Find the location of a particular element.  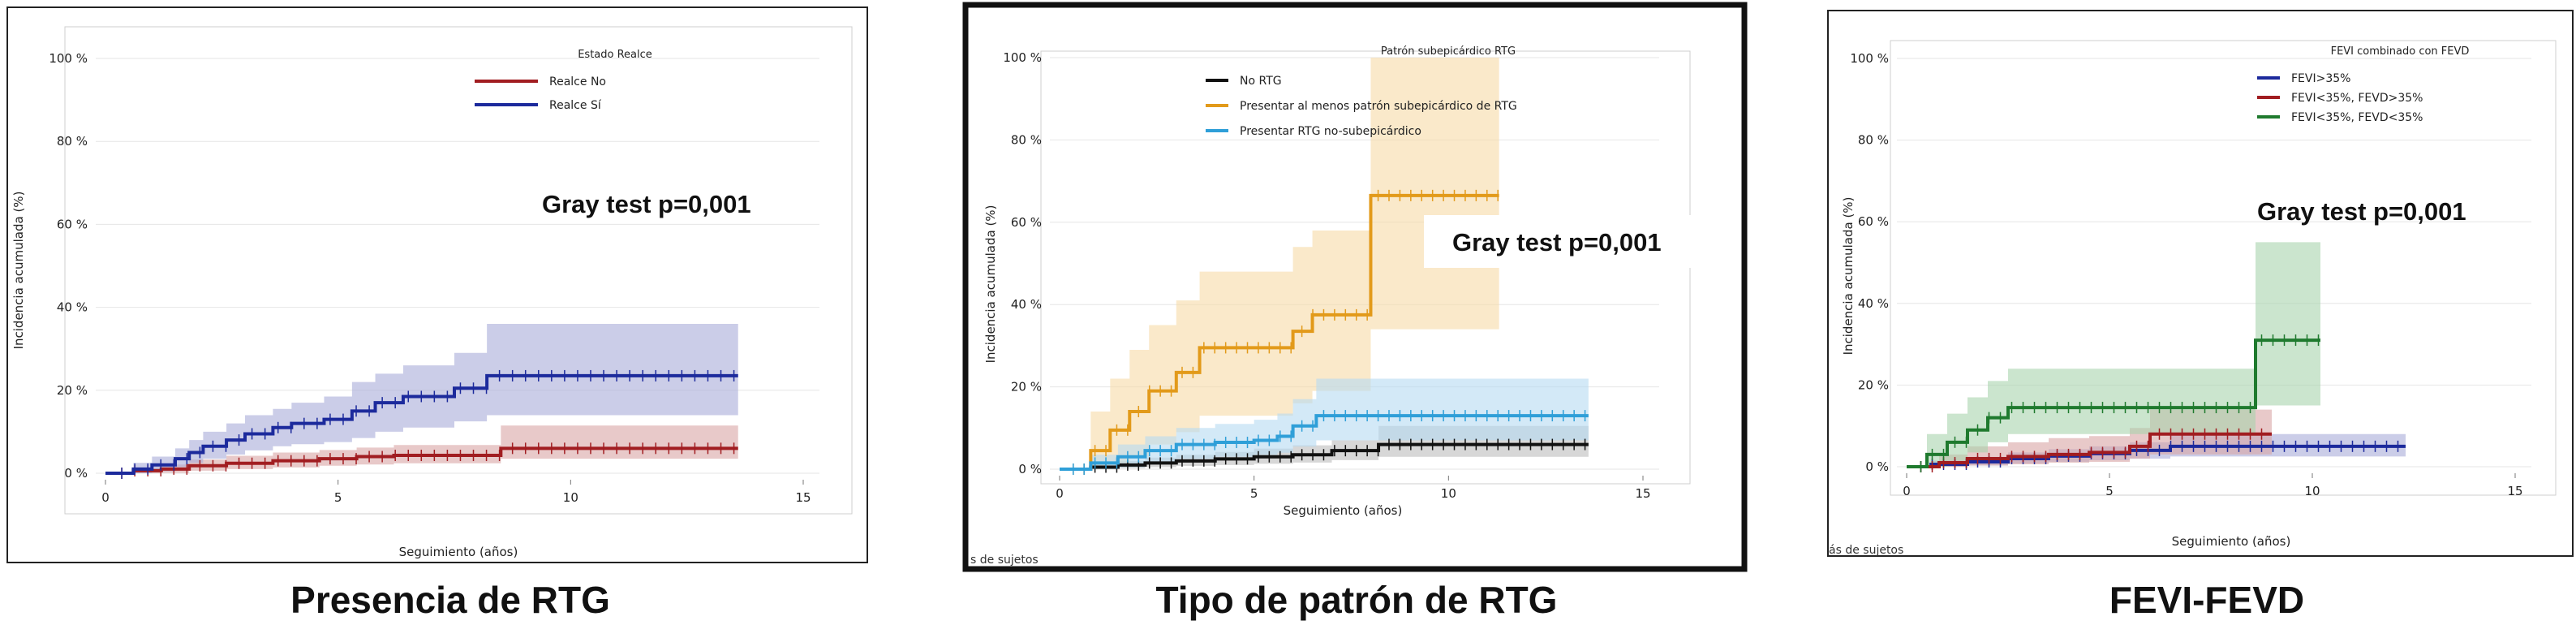

panel-caption: Presencia de RTG is located at coordinates (450, 600).